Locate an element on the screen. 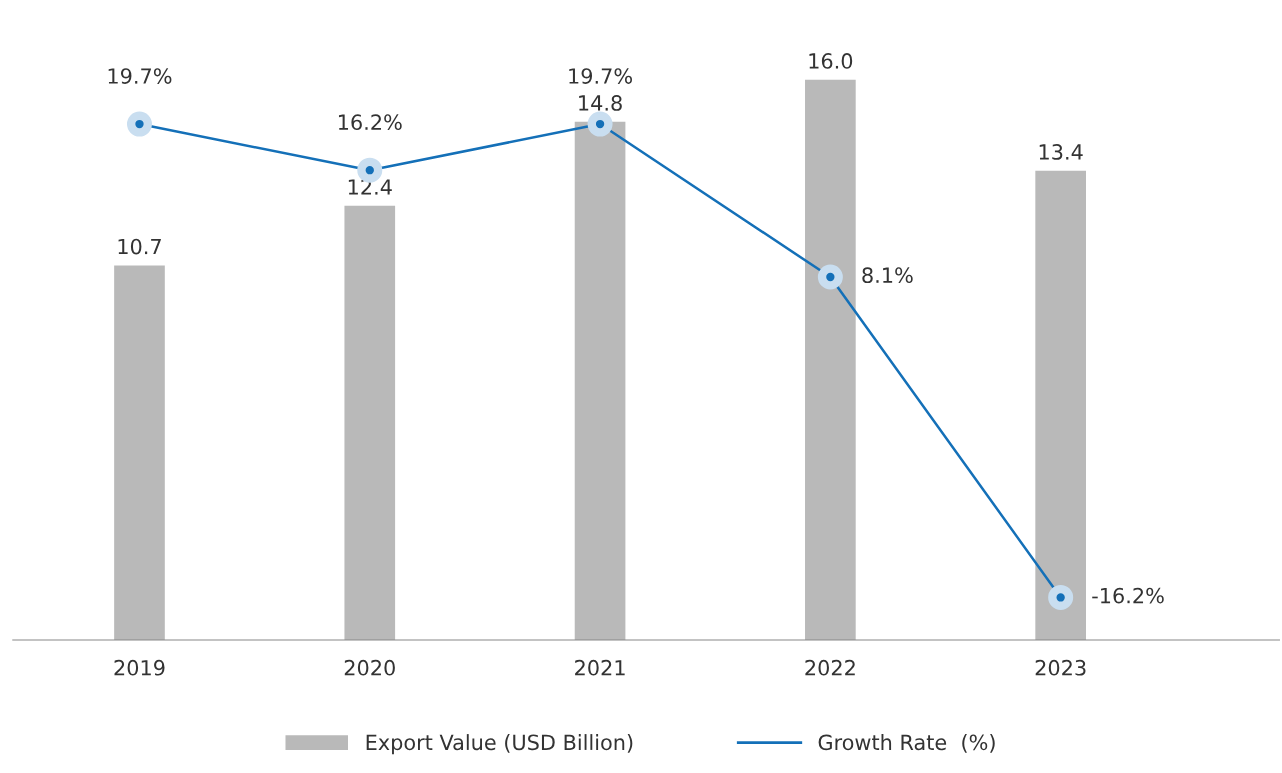 The height and width of the screenshot is (773, 1282). x-tick-label: 2019 is located at coordinates (139, 667).